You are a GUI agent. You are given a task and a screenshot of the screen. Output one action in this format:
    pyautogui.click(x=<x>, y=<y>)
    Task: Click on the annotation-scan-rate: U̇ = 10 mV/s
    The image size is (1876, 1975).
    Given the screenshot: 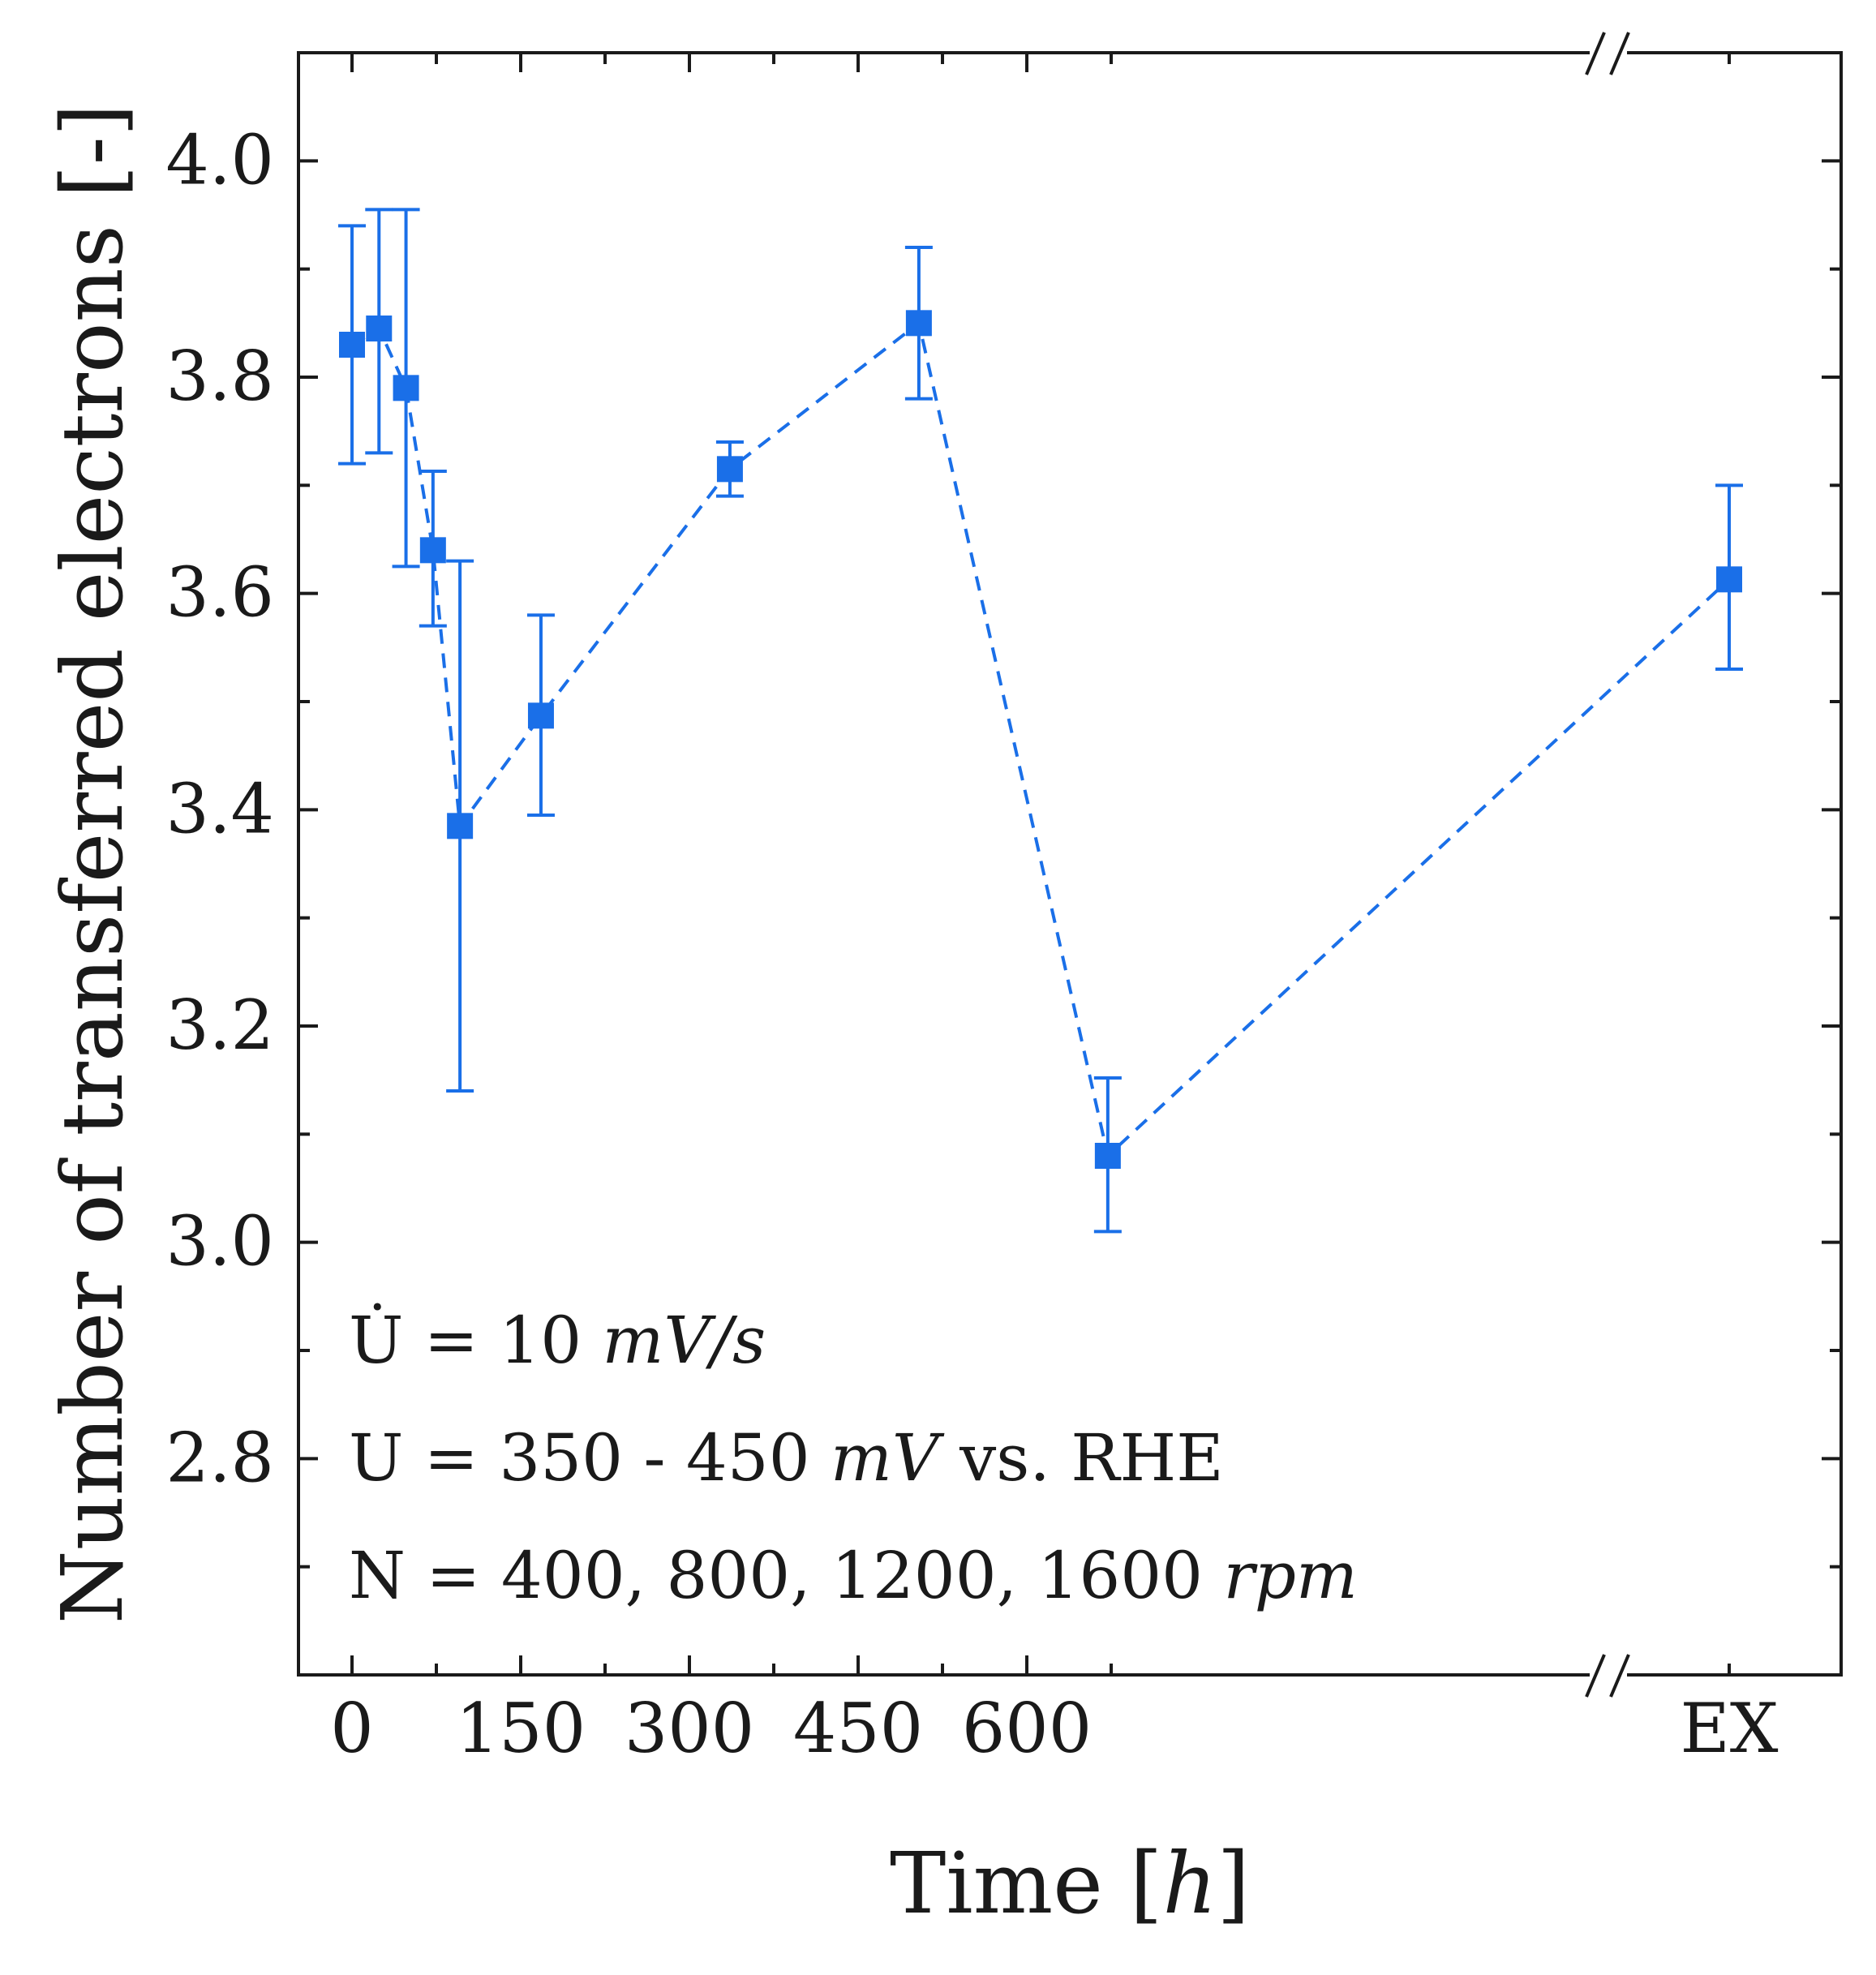 What is the action you would take?
    pyautogui.click(x=557, y=1340)
    